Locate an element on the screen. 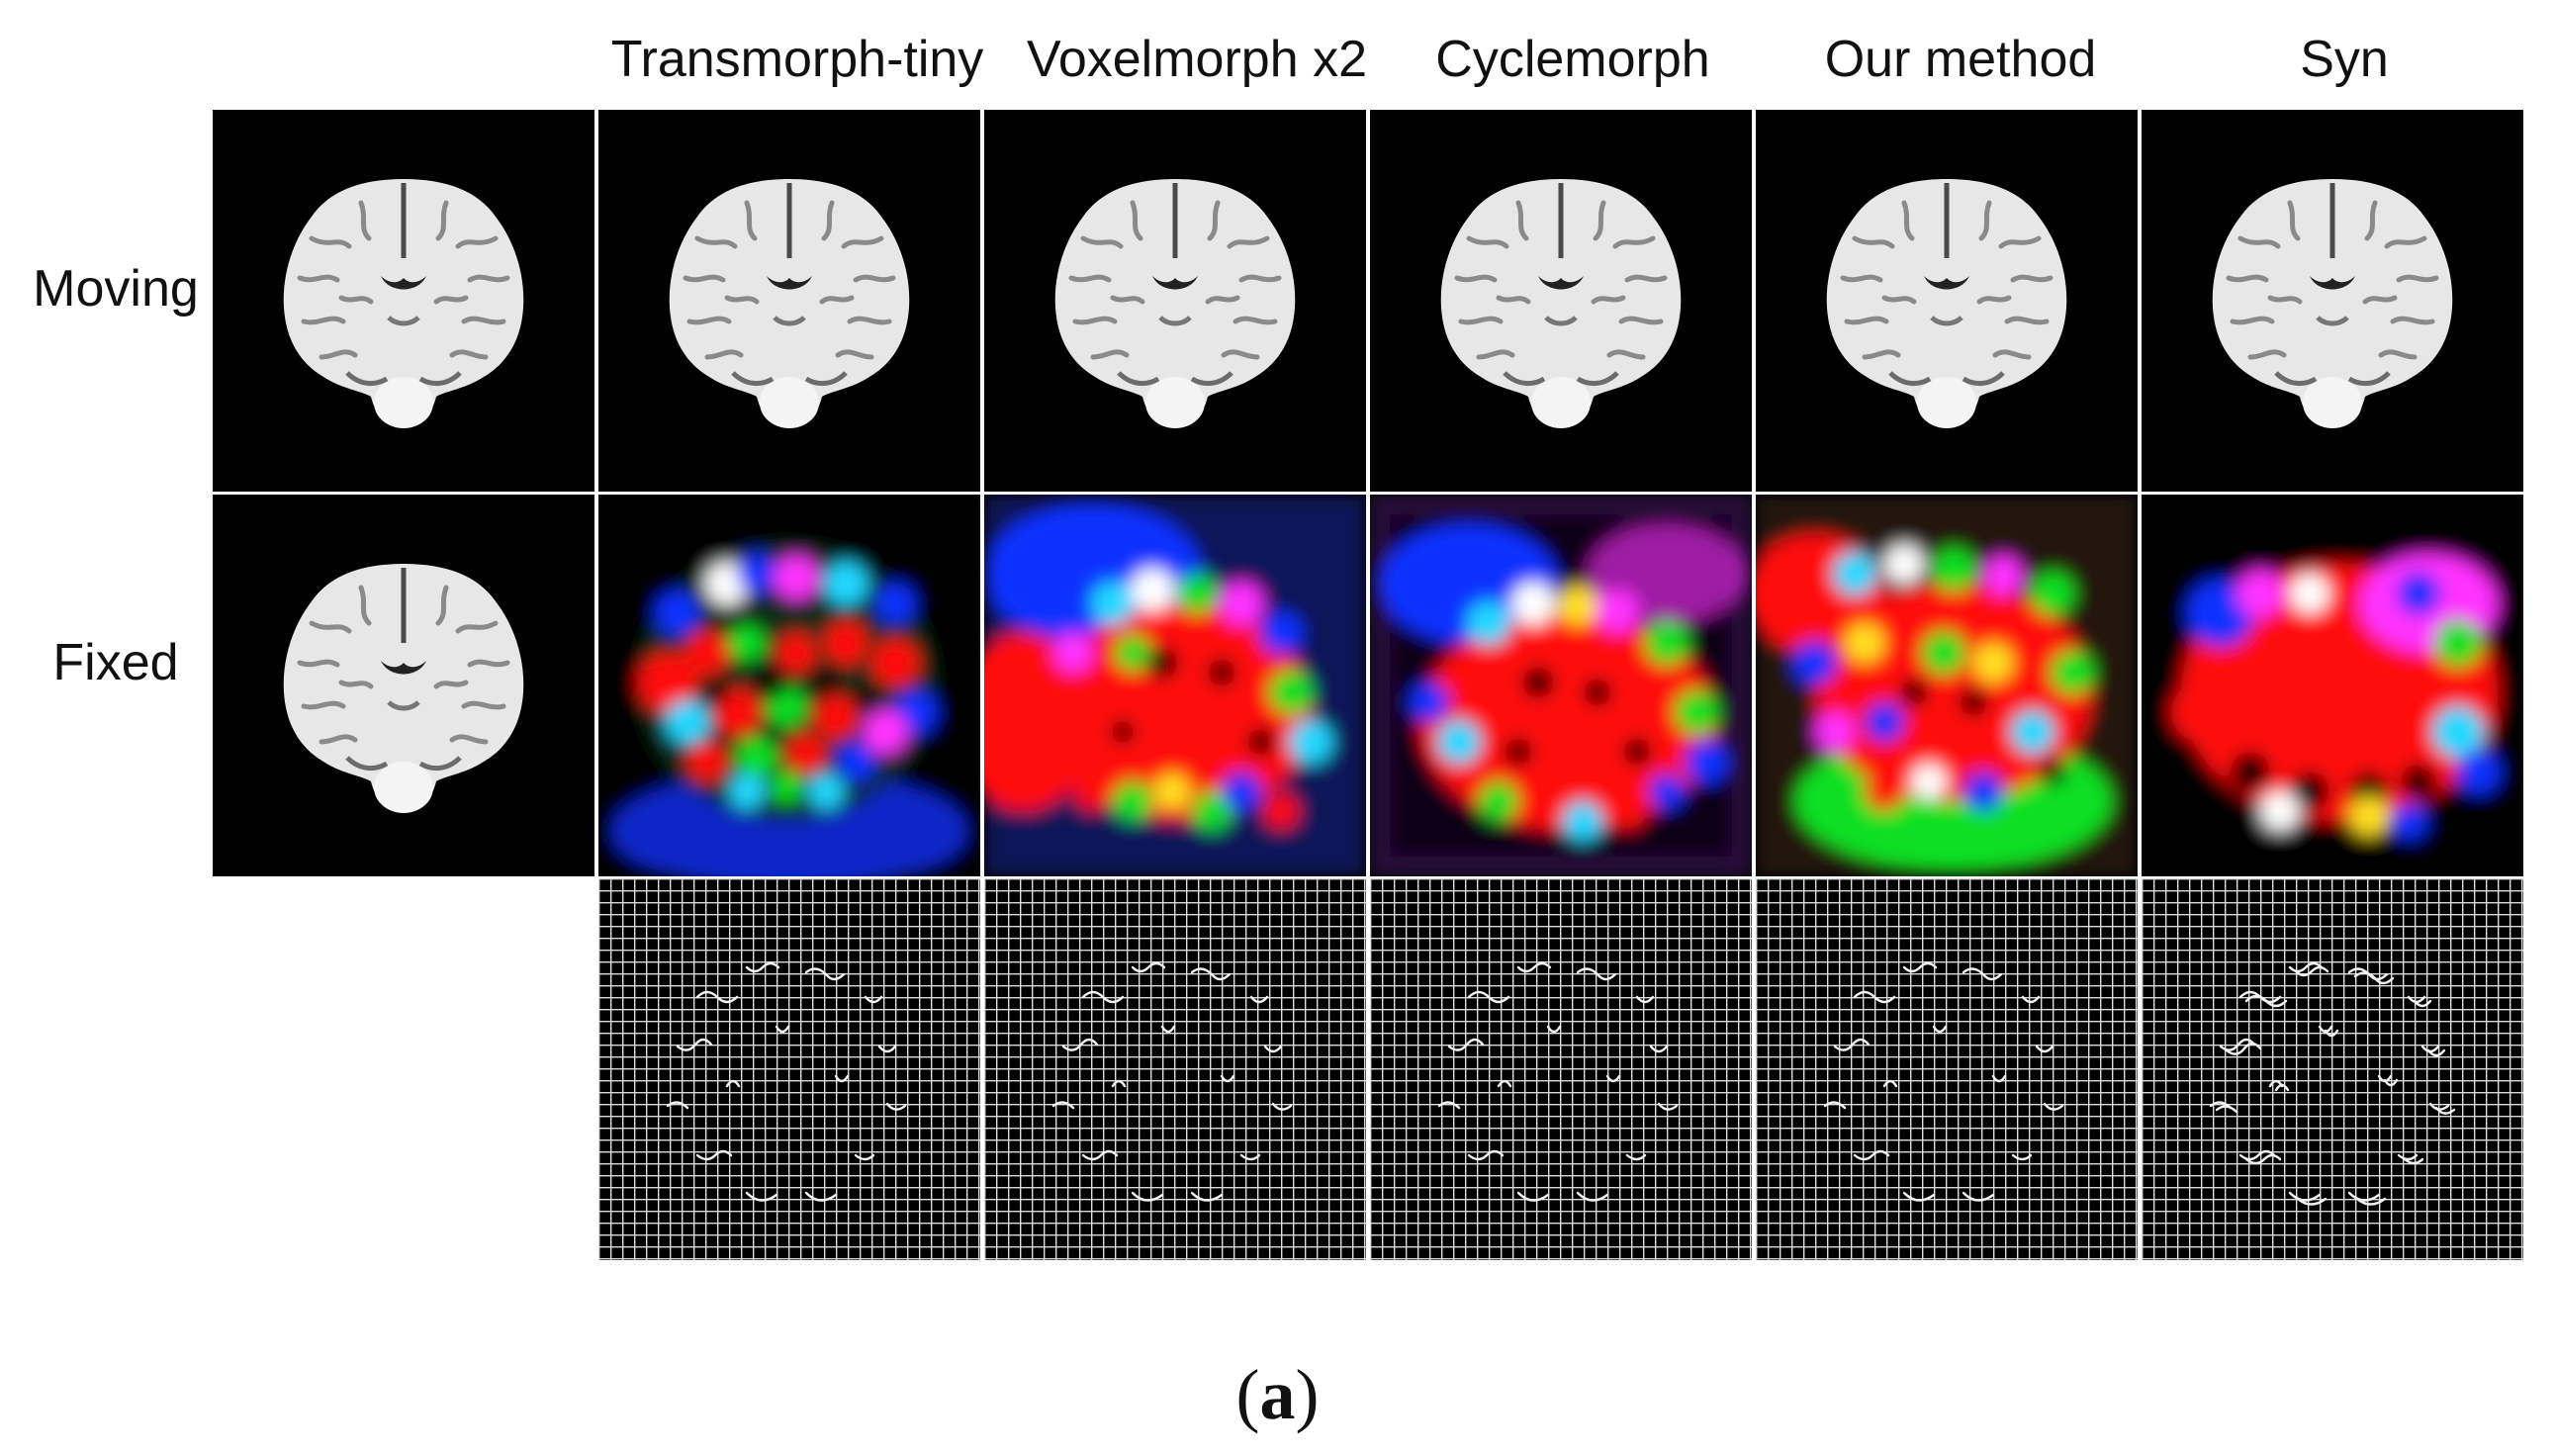  moving-image-our-method is located at coordinates (1947, 301).